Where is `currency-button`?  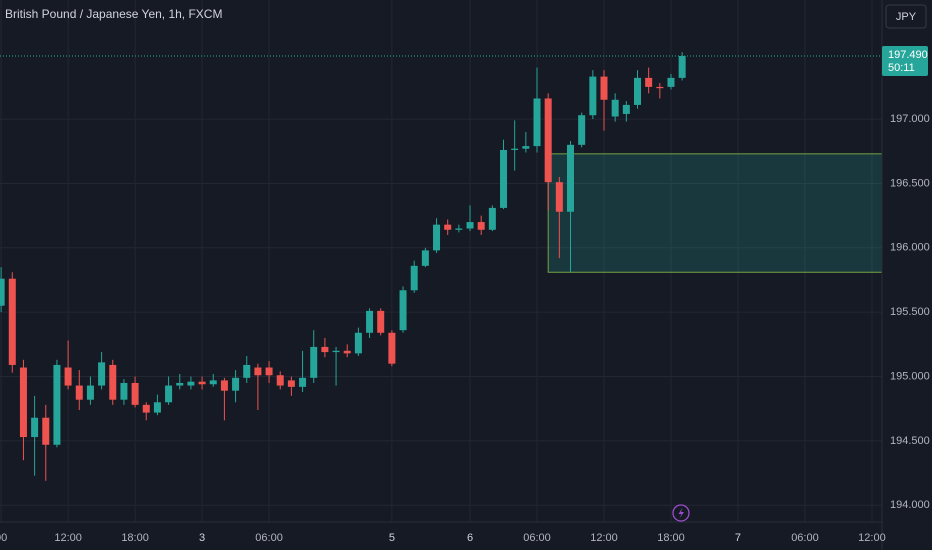 currency-button is located at coordinates (906, 16).